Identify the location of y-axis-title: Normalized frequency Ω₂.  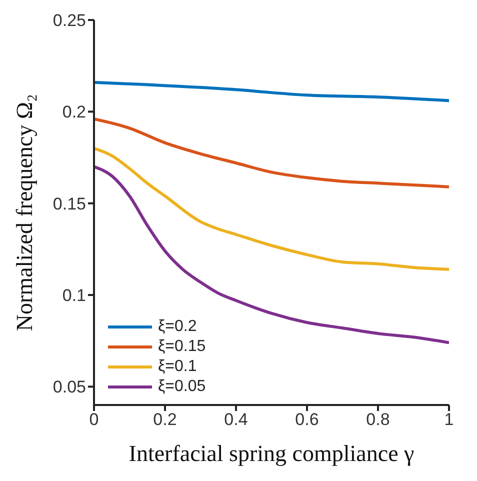
(25, 213).